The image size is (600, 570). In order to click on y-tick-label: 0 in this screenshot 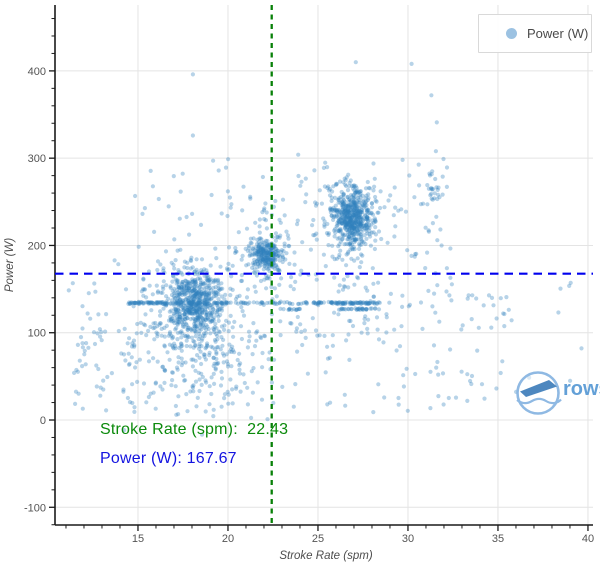, I will do `click(43, 421)`.